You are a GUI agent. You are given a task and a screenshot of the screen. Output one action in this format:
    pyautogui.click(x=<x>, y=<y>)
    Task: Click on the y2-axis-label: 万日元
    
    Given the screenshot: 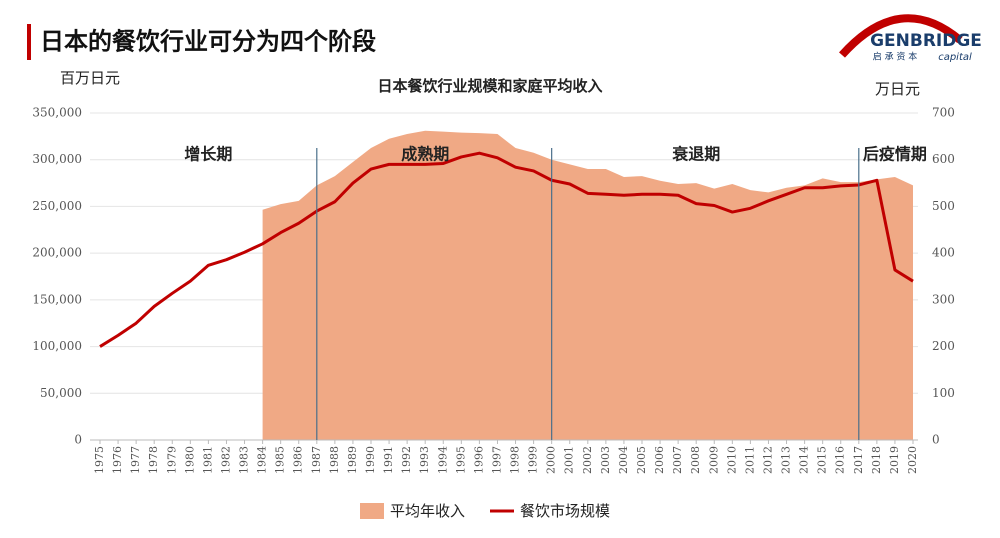 What is the action you would take?
    pyautogui.click(x=897, y=89)
    